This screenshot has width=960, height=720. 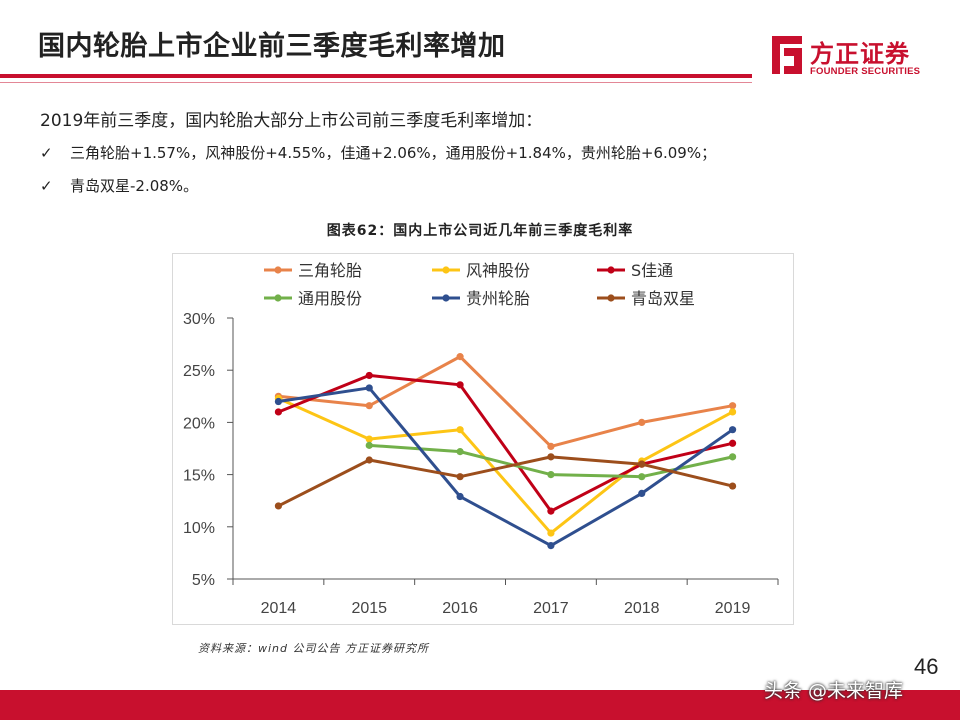 What do you see at coordinates (330, 270) in the screenshot?
I see `legend-label: 三角轮胎` at bounding box center [330, 270].